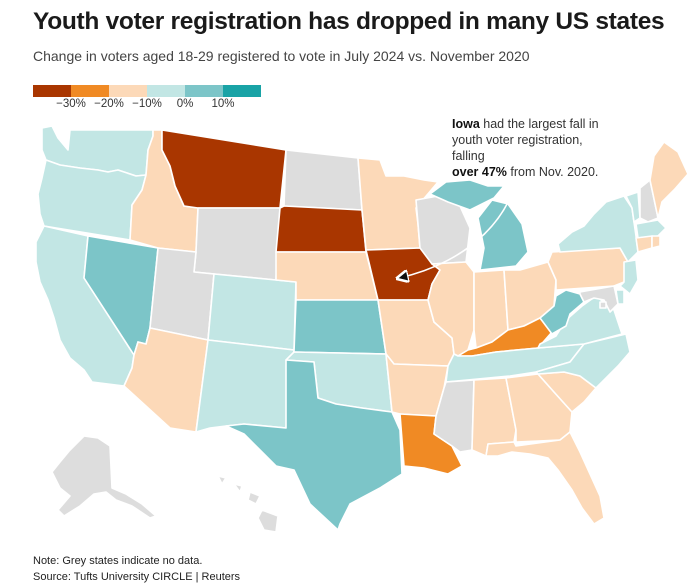  What do you see at coordinates (669, 180) in the screenshot?
I see `state-maine` at bounding box center [669, 180].